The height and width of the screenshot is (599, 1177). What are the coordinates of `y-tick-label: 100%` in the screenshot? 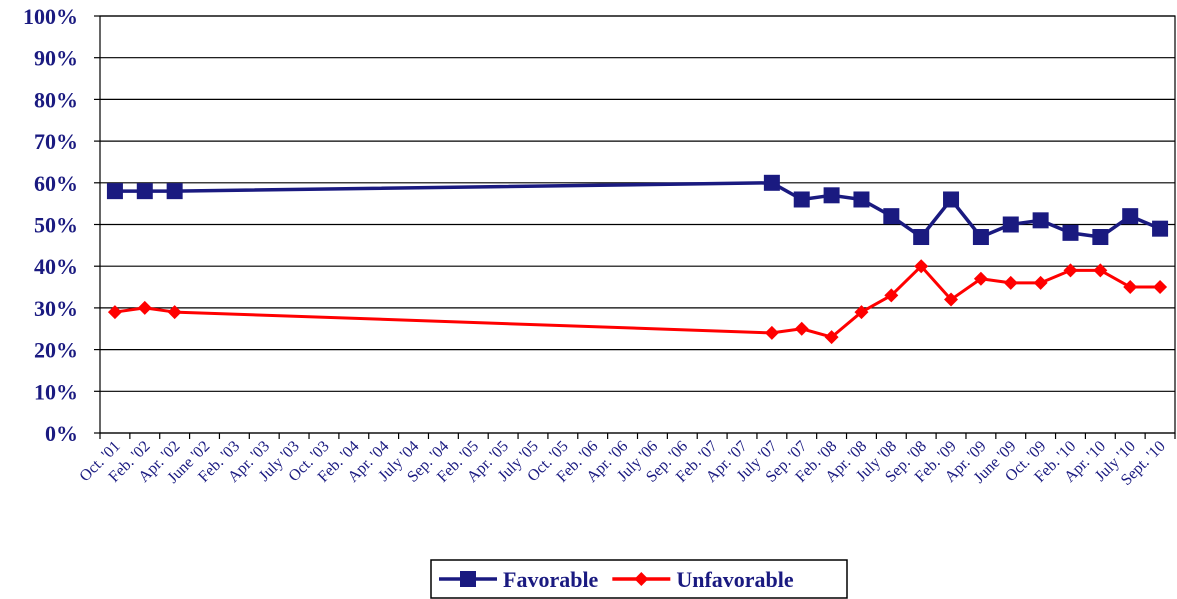 It's located at (50, 16).